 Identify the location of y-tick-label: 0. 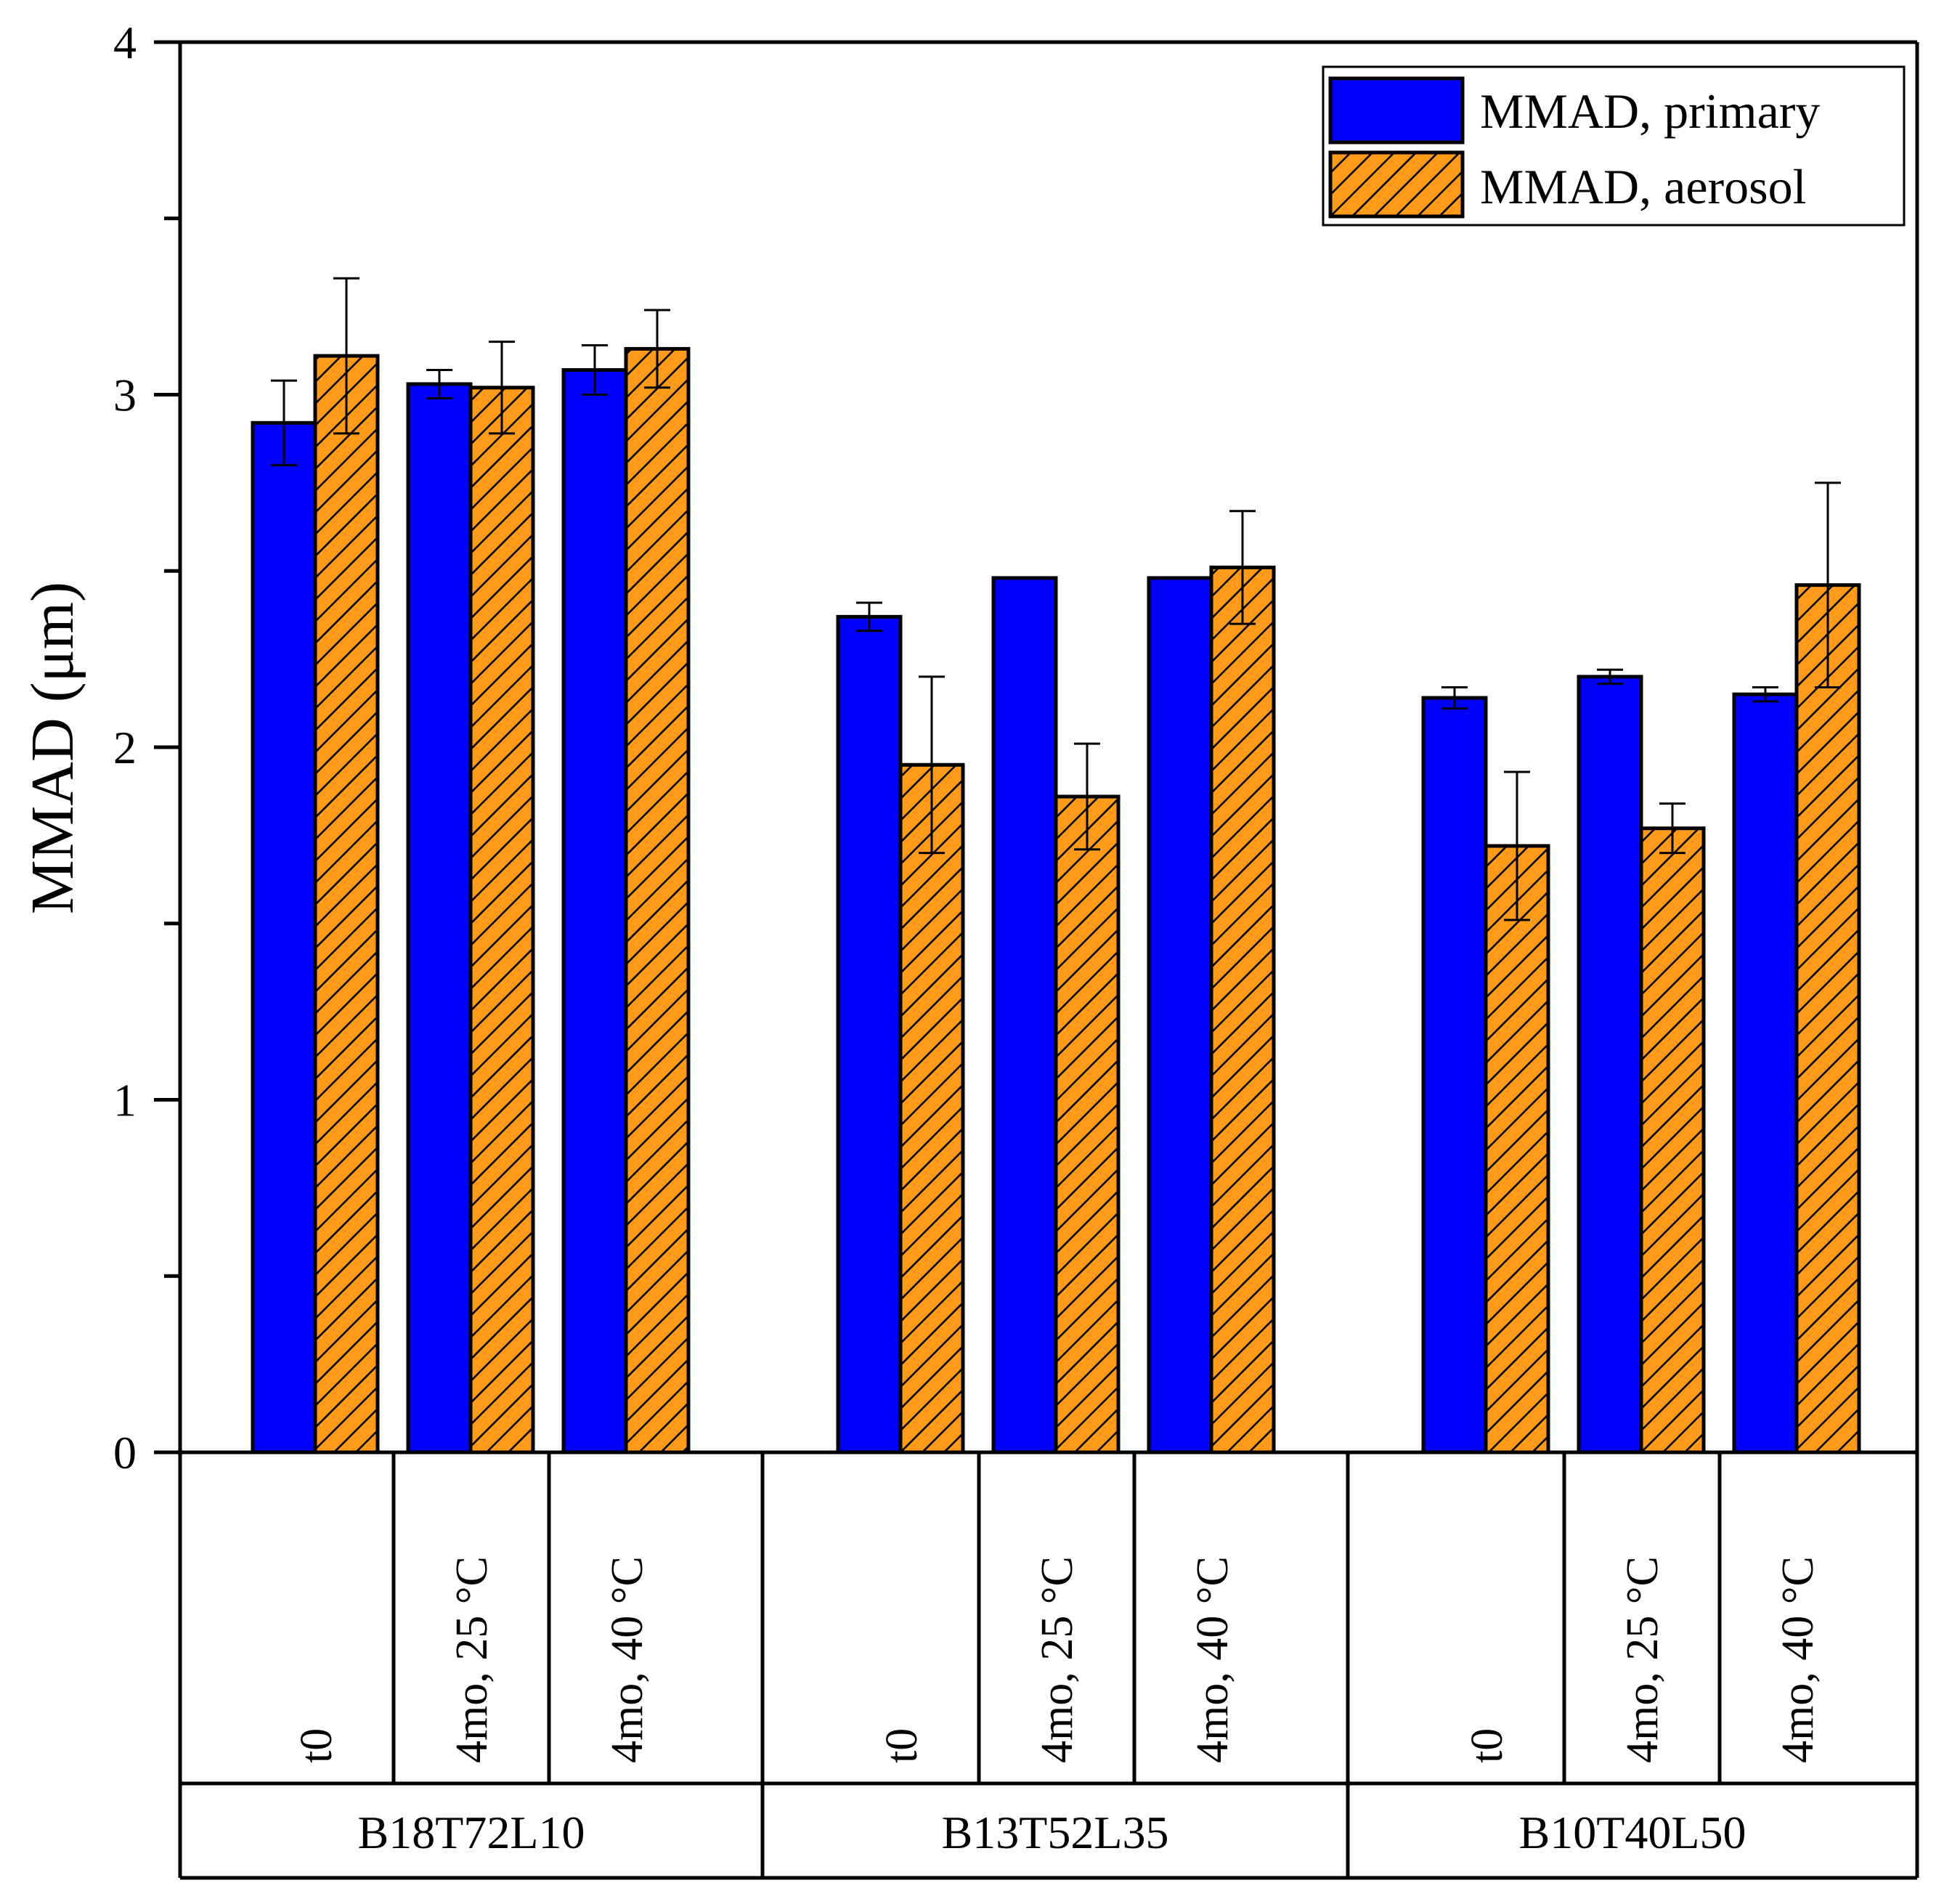
(125, 1452).